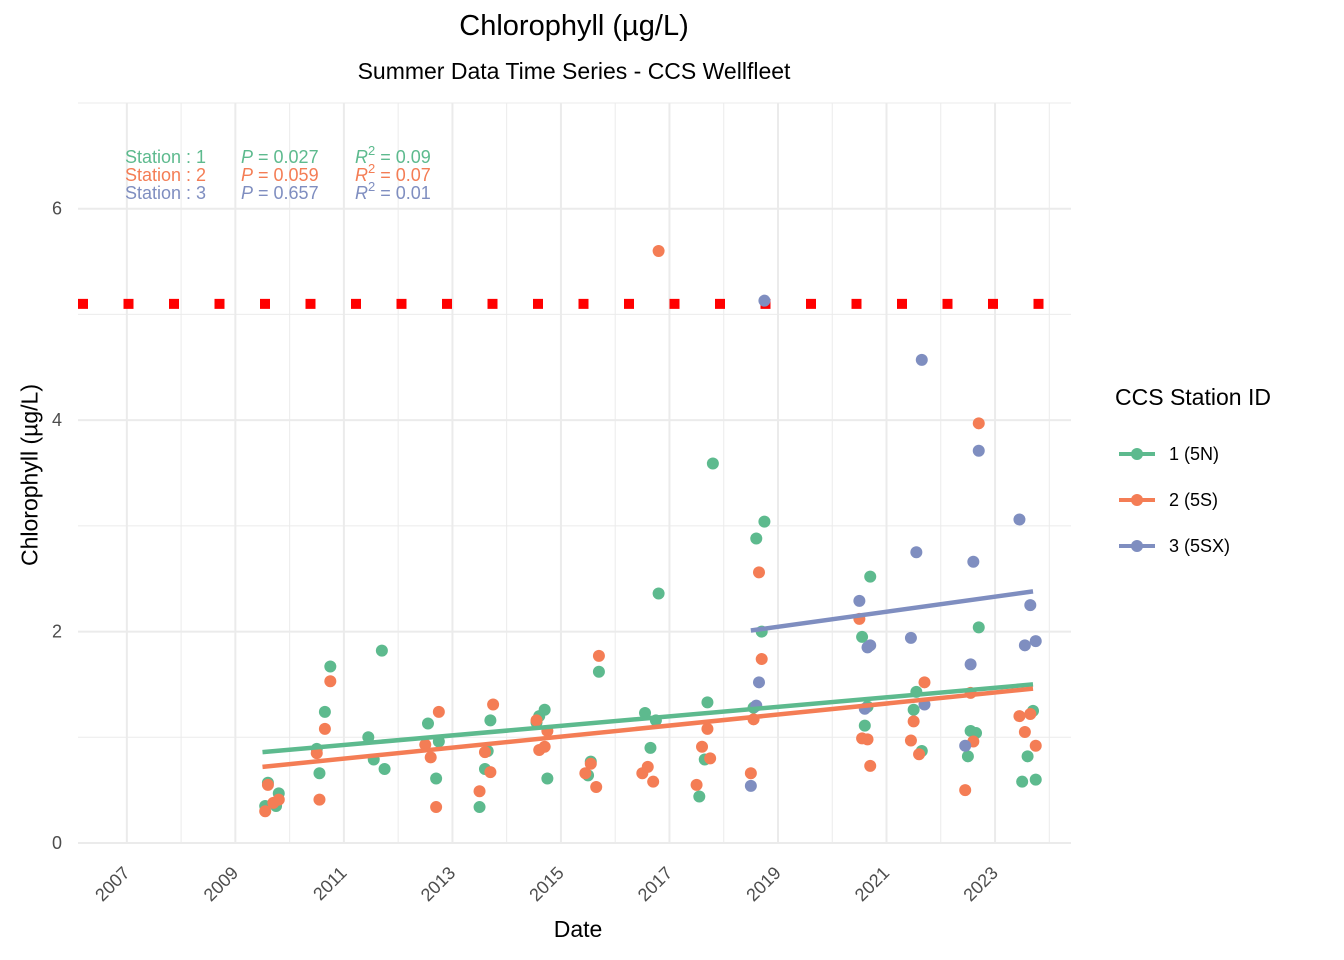 The image size is (1344, 960). I want to click on x-axis-title: Date, so click(578, 929).